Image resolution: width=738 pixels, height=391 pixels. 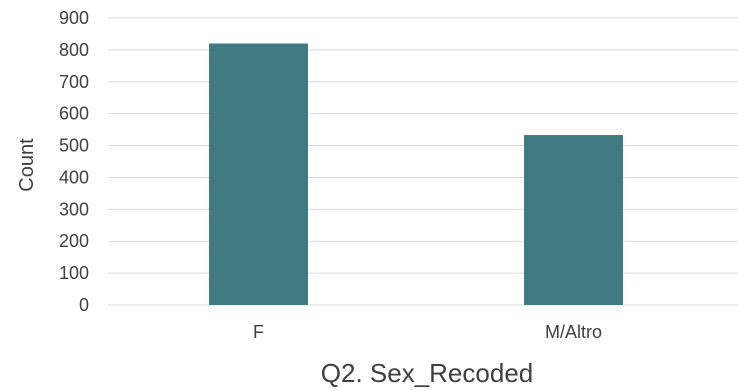 I want to click on y-tick-label-200: 200, so click(x=74, y=241).